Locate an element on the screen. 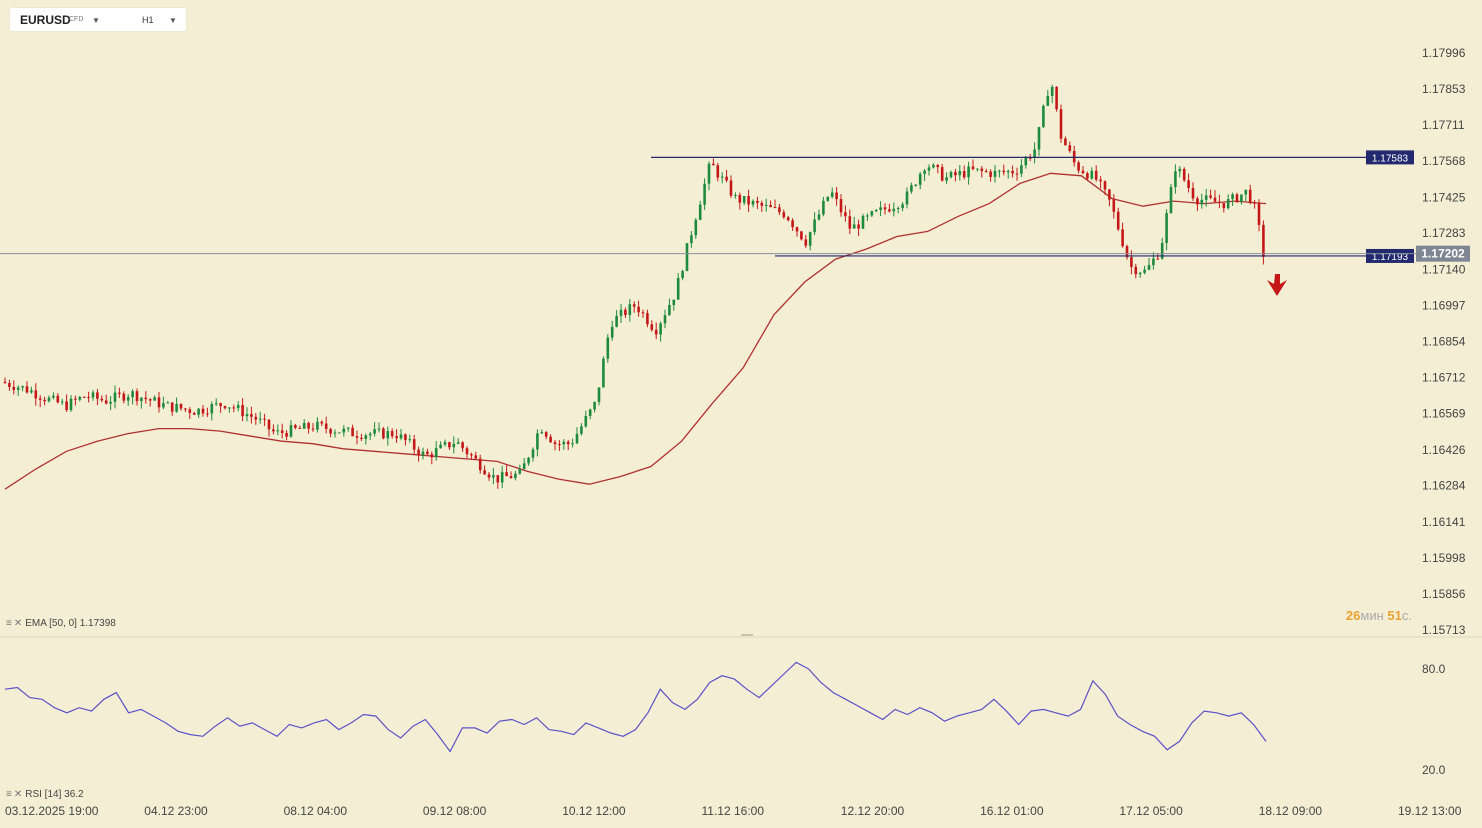 The image size is (1482, 828). time-tick-label: 08.12 04:00 is located at coordinates (316, 811).